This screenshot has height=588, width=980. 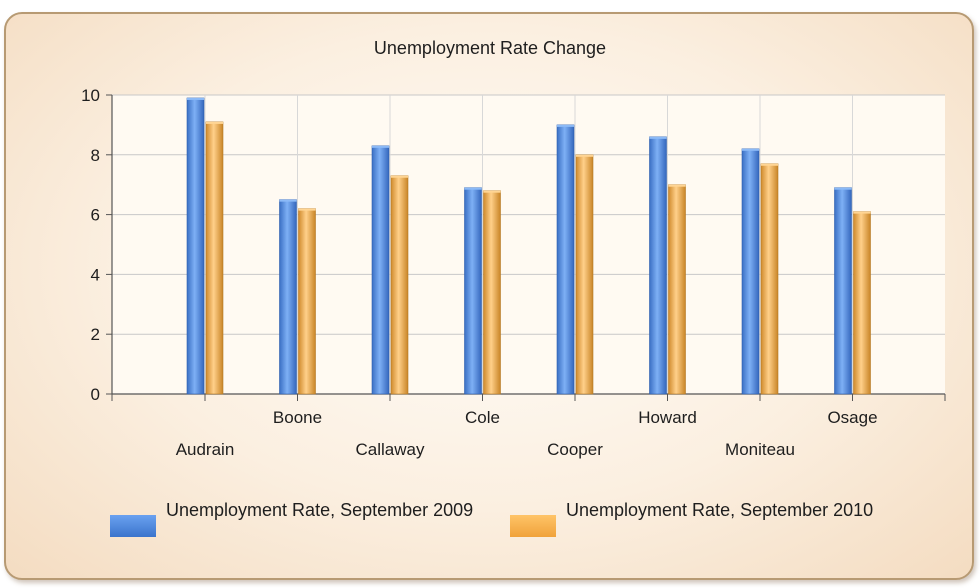 What do you see at coordinates (195, 246) in the screenshot?
I see `bar-2009-audrain` at bounding box center [195, 246].